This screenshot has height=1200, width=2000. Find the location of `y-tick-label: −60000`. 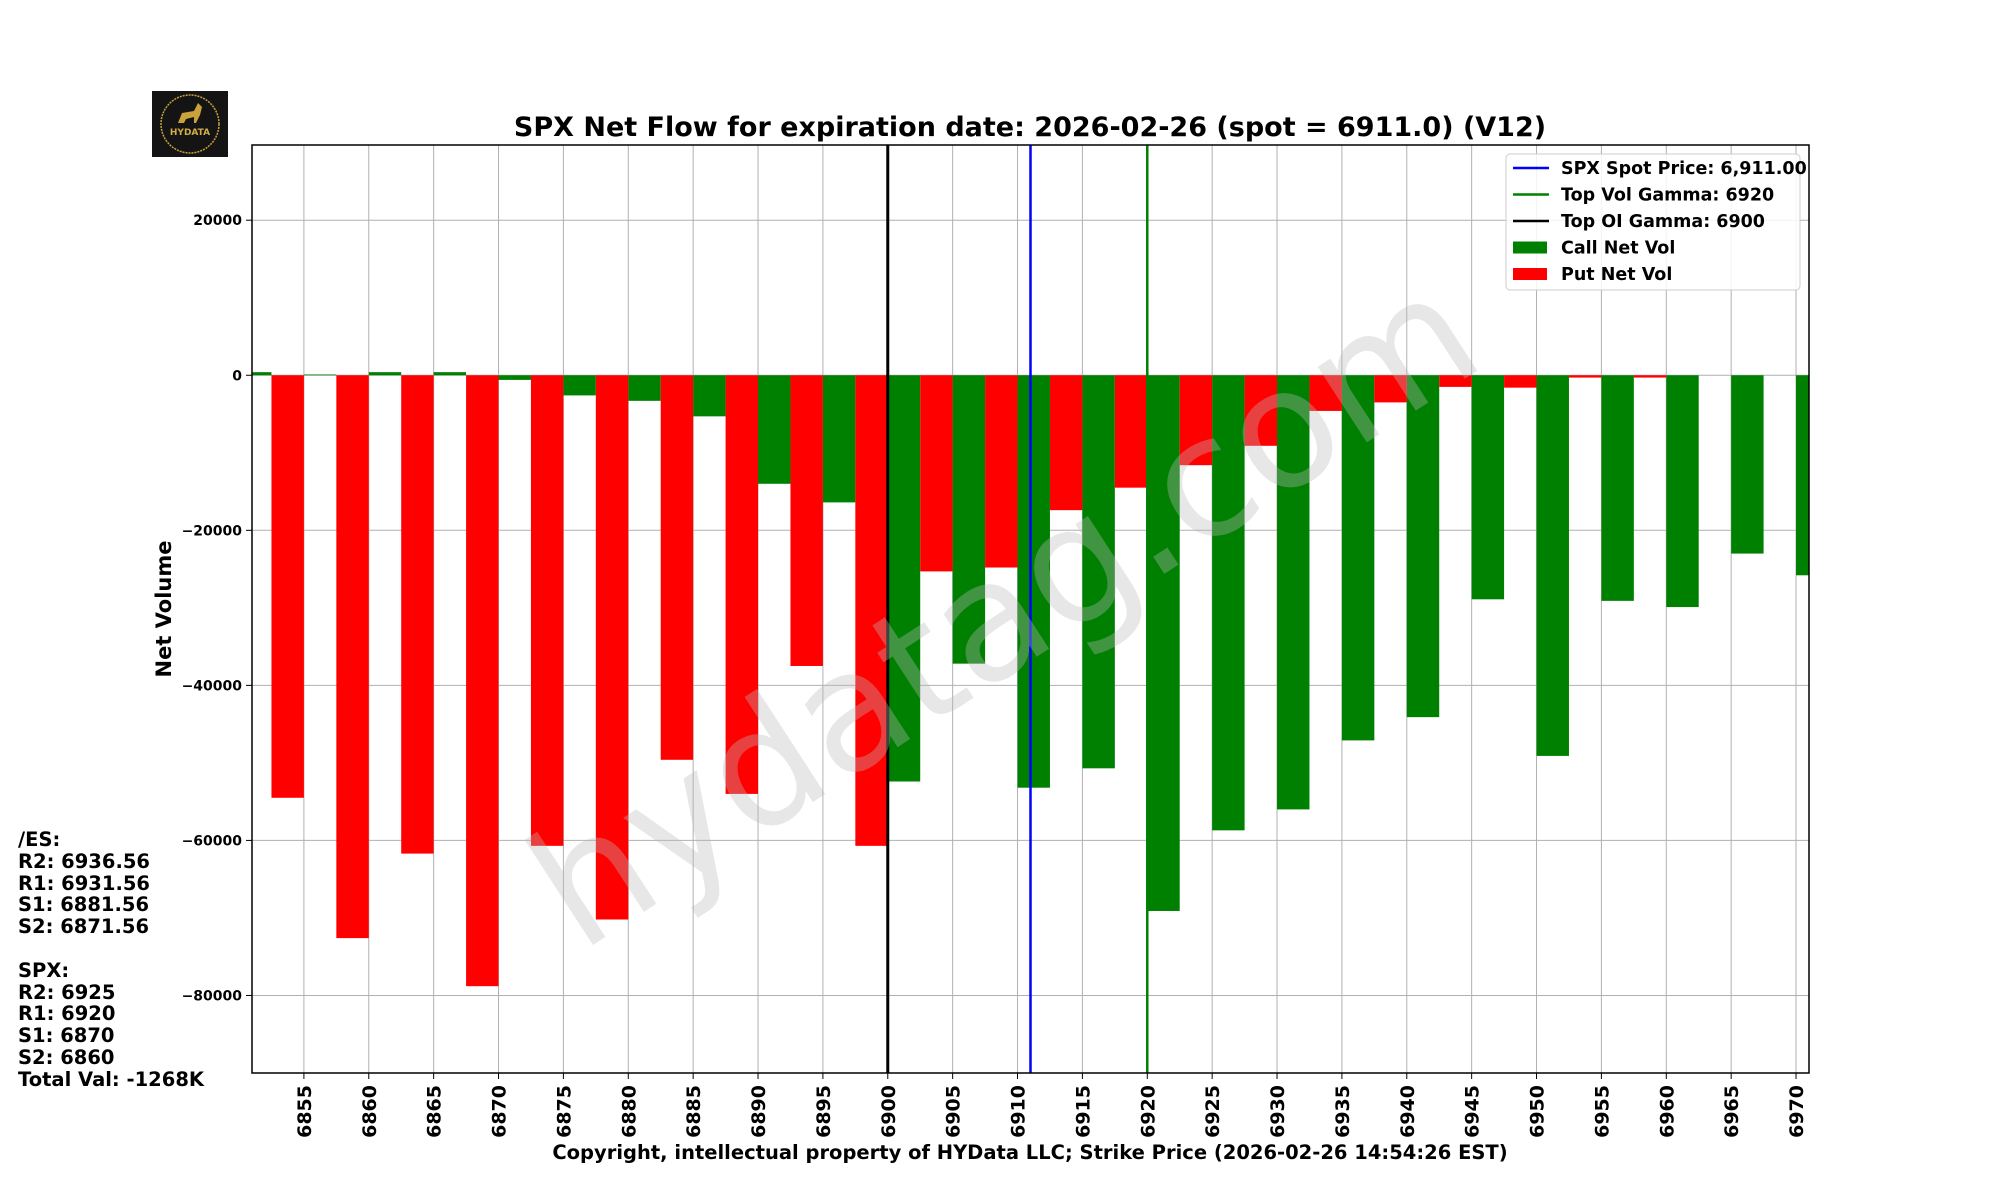

y-tick-label: −60000 is located at coordinates (212, 841).